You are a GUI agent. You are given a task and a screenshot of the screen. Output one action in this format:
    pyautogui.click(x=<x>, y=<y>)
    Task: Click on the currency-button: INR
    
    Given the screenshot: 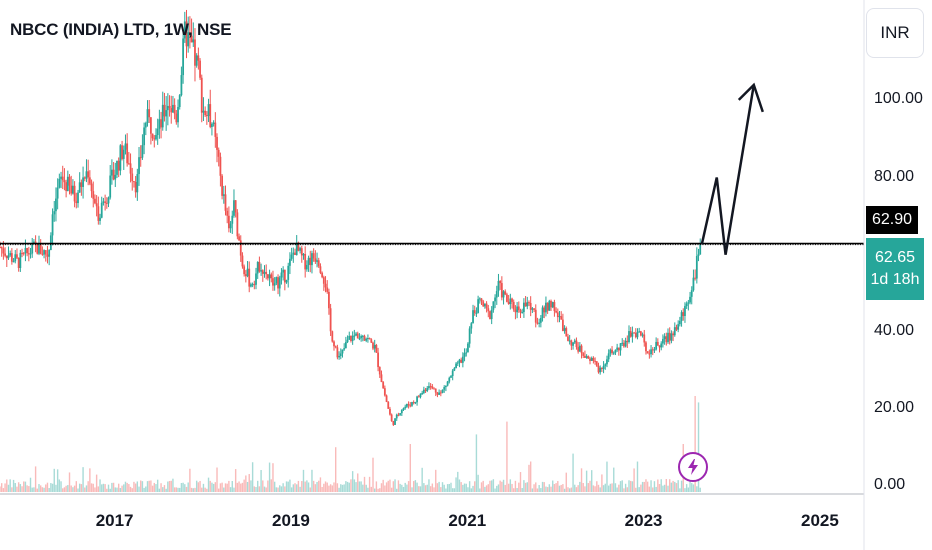 What is the action you would take?
    pyautogui.click(x=895, y=33)
    